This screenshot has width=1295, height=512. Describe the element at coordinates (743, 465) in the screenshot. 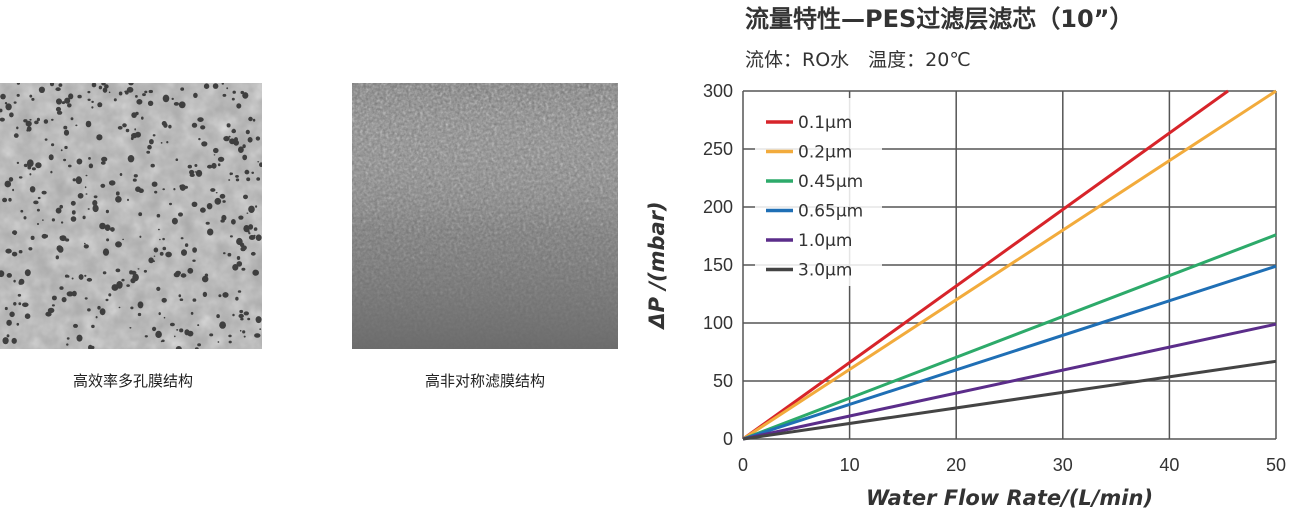

I see `x-tick-label: 0` at that location.